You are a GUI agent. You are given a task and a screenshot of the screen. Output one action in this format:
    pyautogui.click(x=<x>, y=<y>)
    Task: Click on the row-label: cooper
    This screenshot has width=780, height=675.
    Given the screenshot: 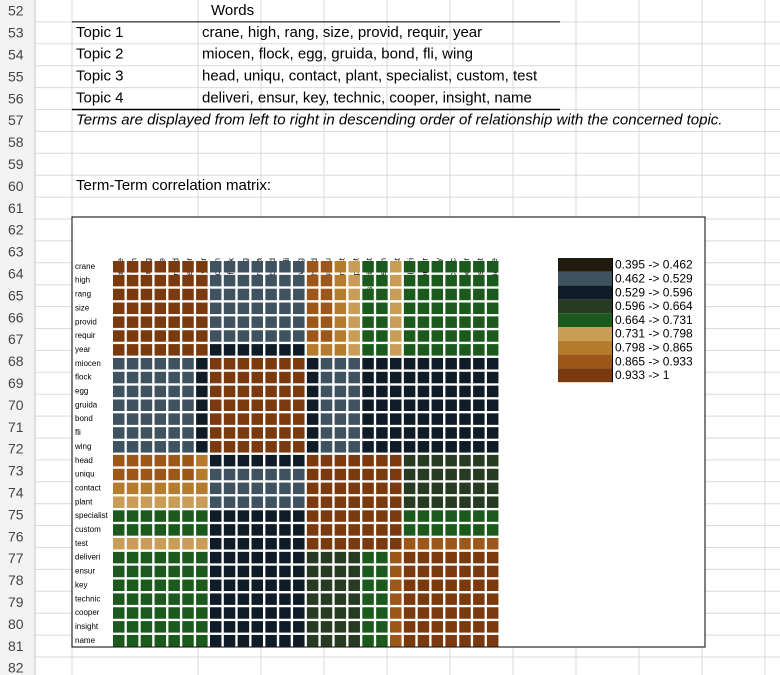 What is the action you would take?
    pyautogui.click(x=87, y=612)
    